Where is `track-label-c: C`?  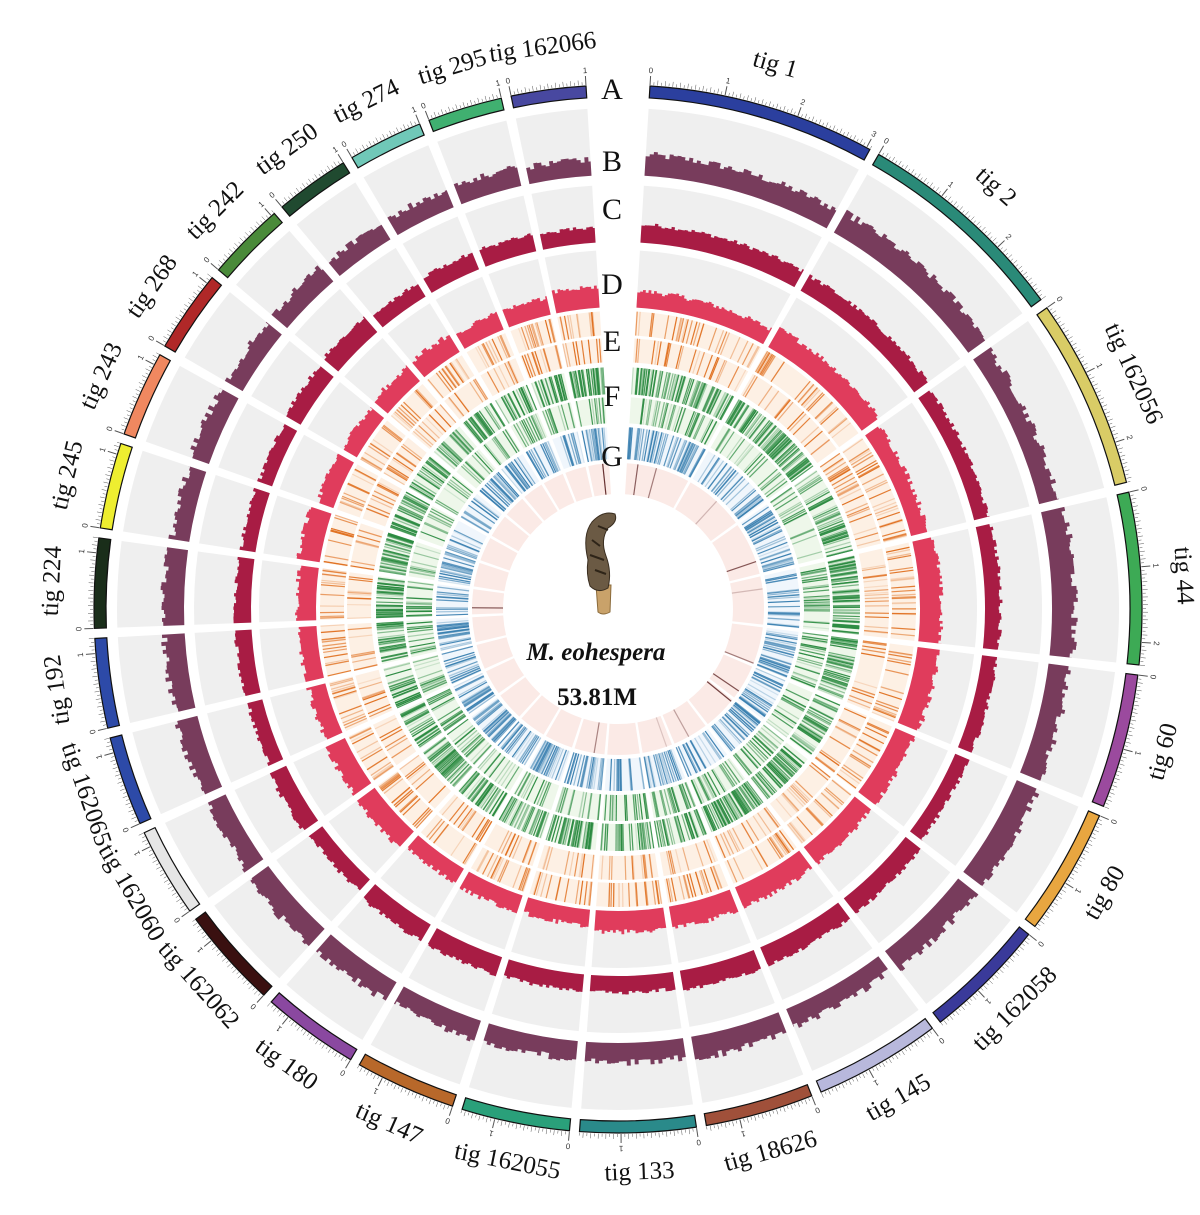
track-label-c: C is located at coordinates (612, 209).